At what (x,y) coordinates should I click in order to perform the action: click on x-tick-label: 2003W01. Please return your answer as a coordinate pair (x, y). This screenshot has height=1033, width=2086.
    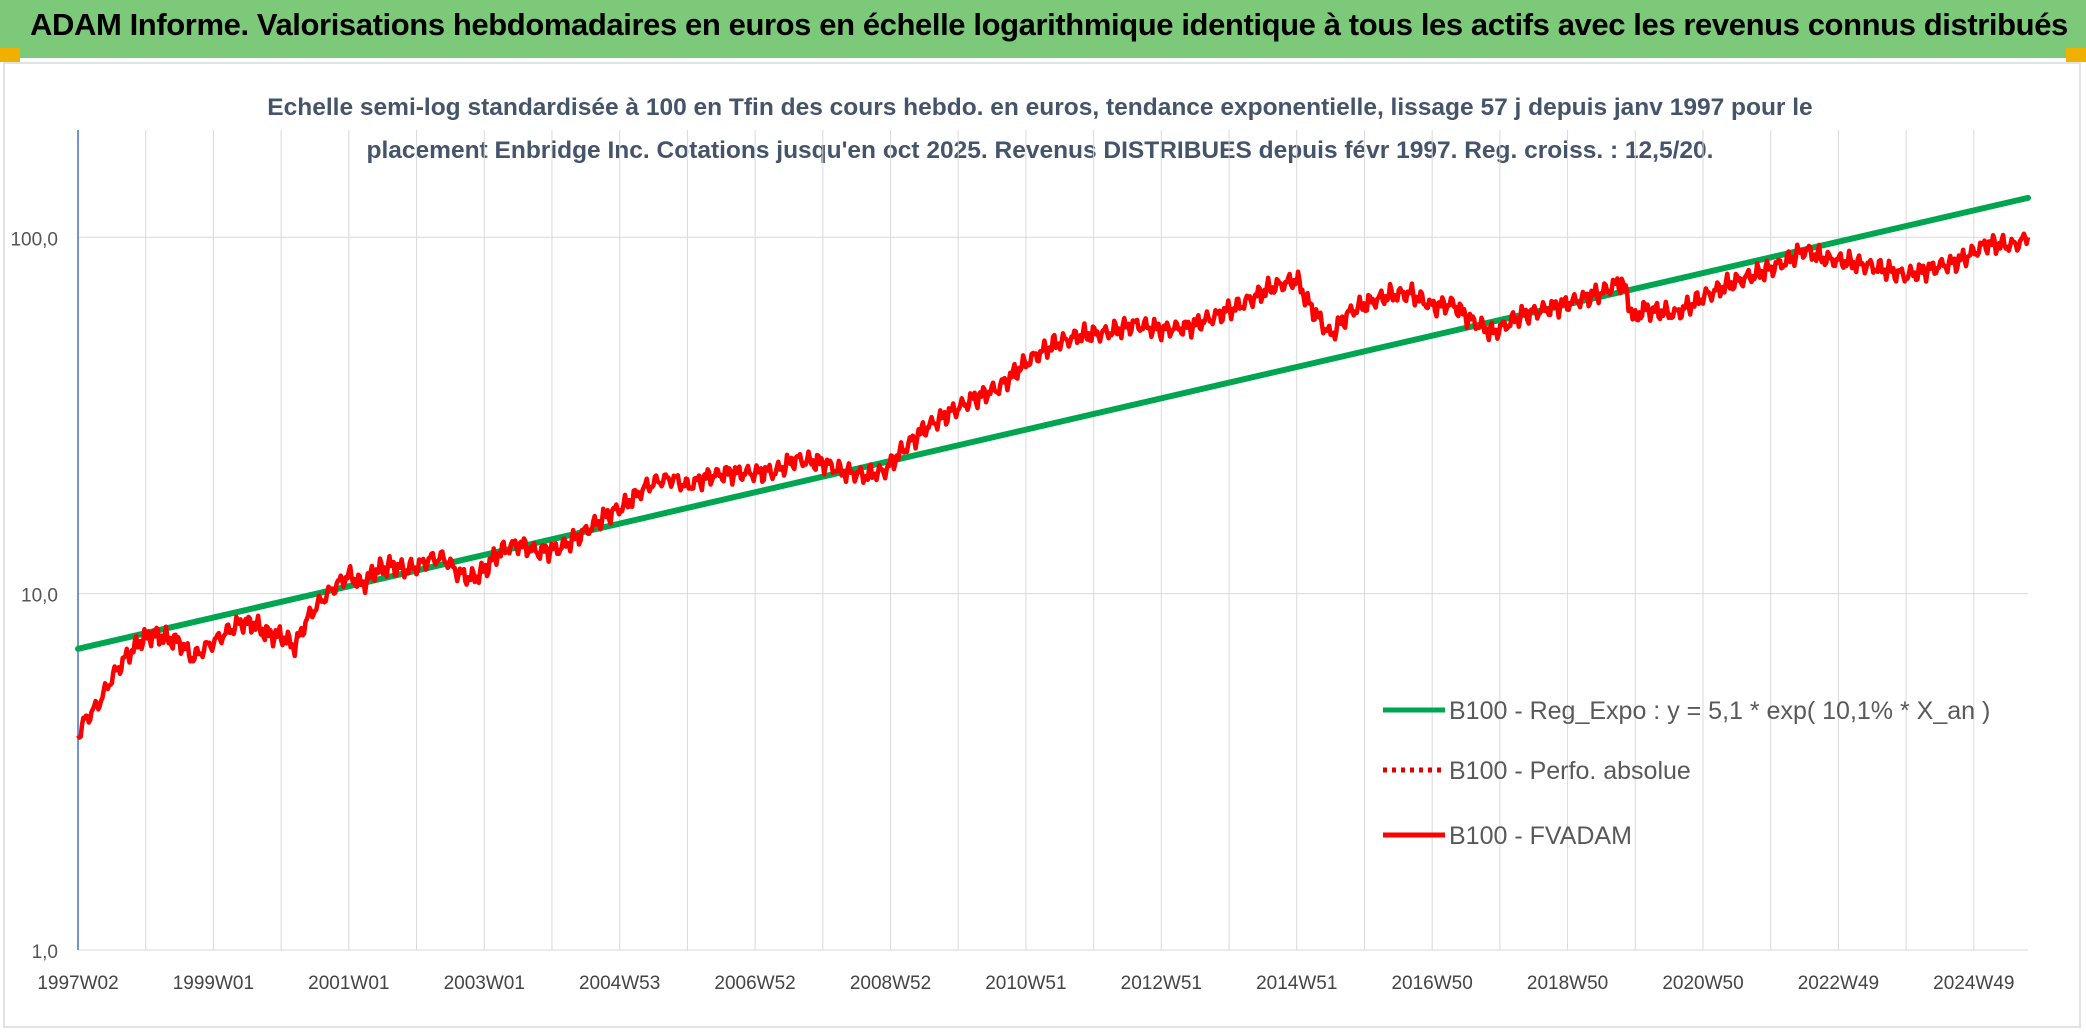
    Looking at the image, I should click on (484, 983).